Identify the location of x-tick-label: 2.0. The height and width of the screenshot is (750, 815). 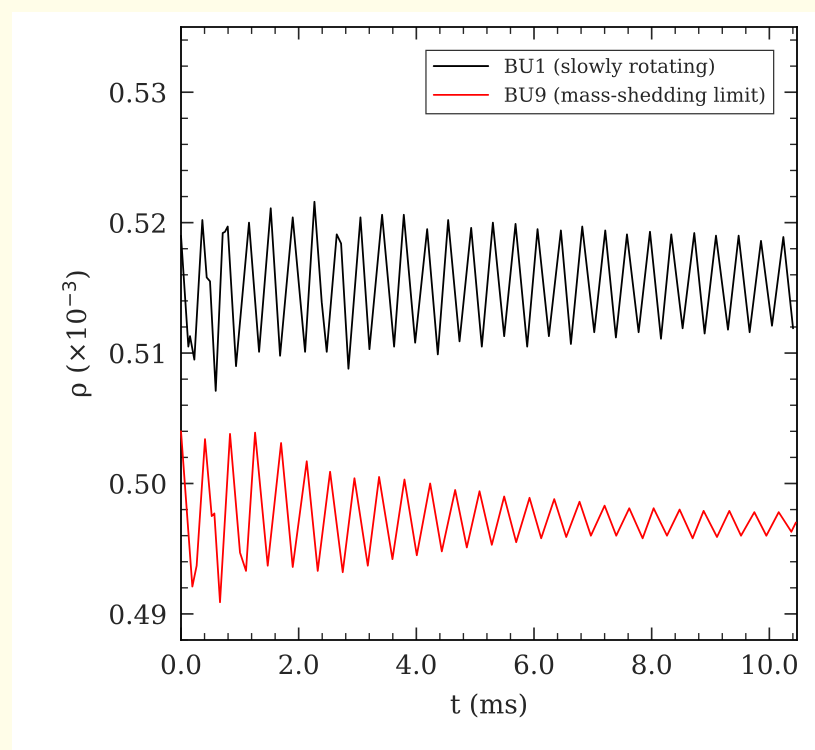
(298, 664).